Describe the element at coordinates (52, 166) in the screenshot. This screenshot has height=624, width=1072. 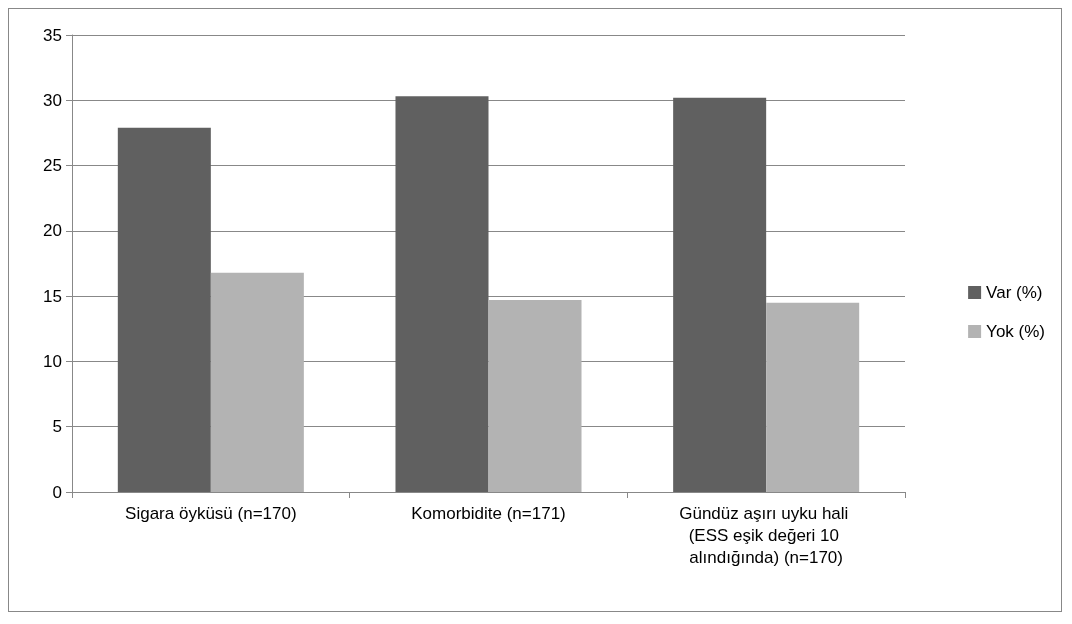
I see `y-tick-label: 25` at that location.